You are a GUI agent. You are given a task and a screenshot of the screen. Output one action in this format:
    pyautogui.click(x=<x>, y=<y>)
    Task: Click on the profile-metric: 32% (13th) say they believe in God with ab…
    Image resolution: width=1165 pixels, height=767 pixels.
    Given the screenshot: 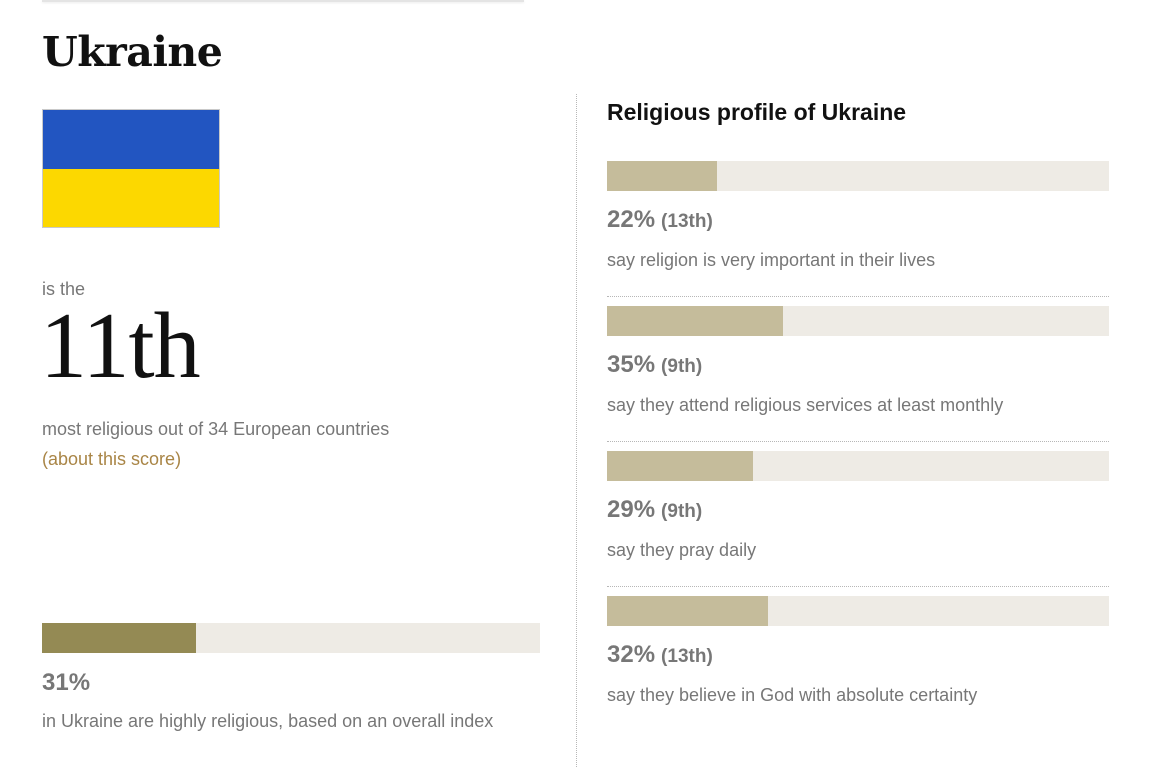 What is the action you would take?
    pyautogui.click(x=858, y=650)
    